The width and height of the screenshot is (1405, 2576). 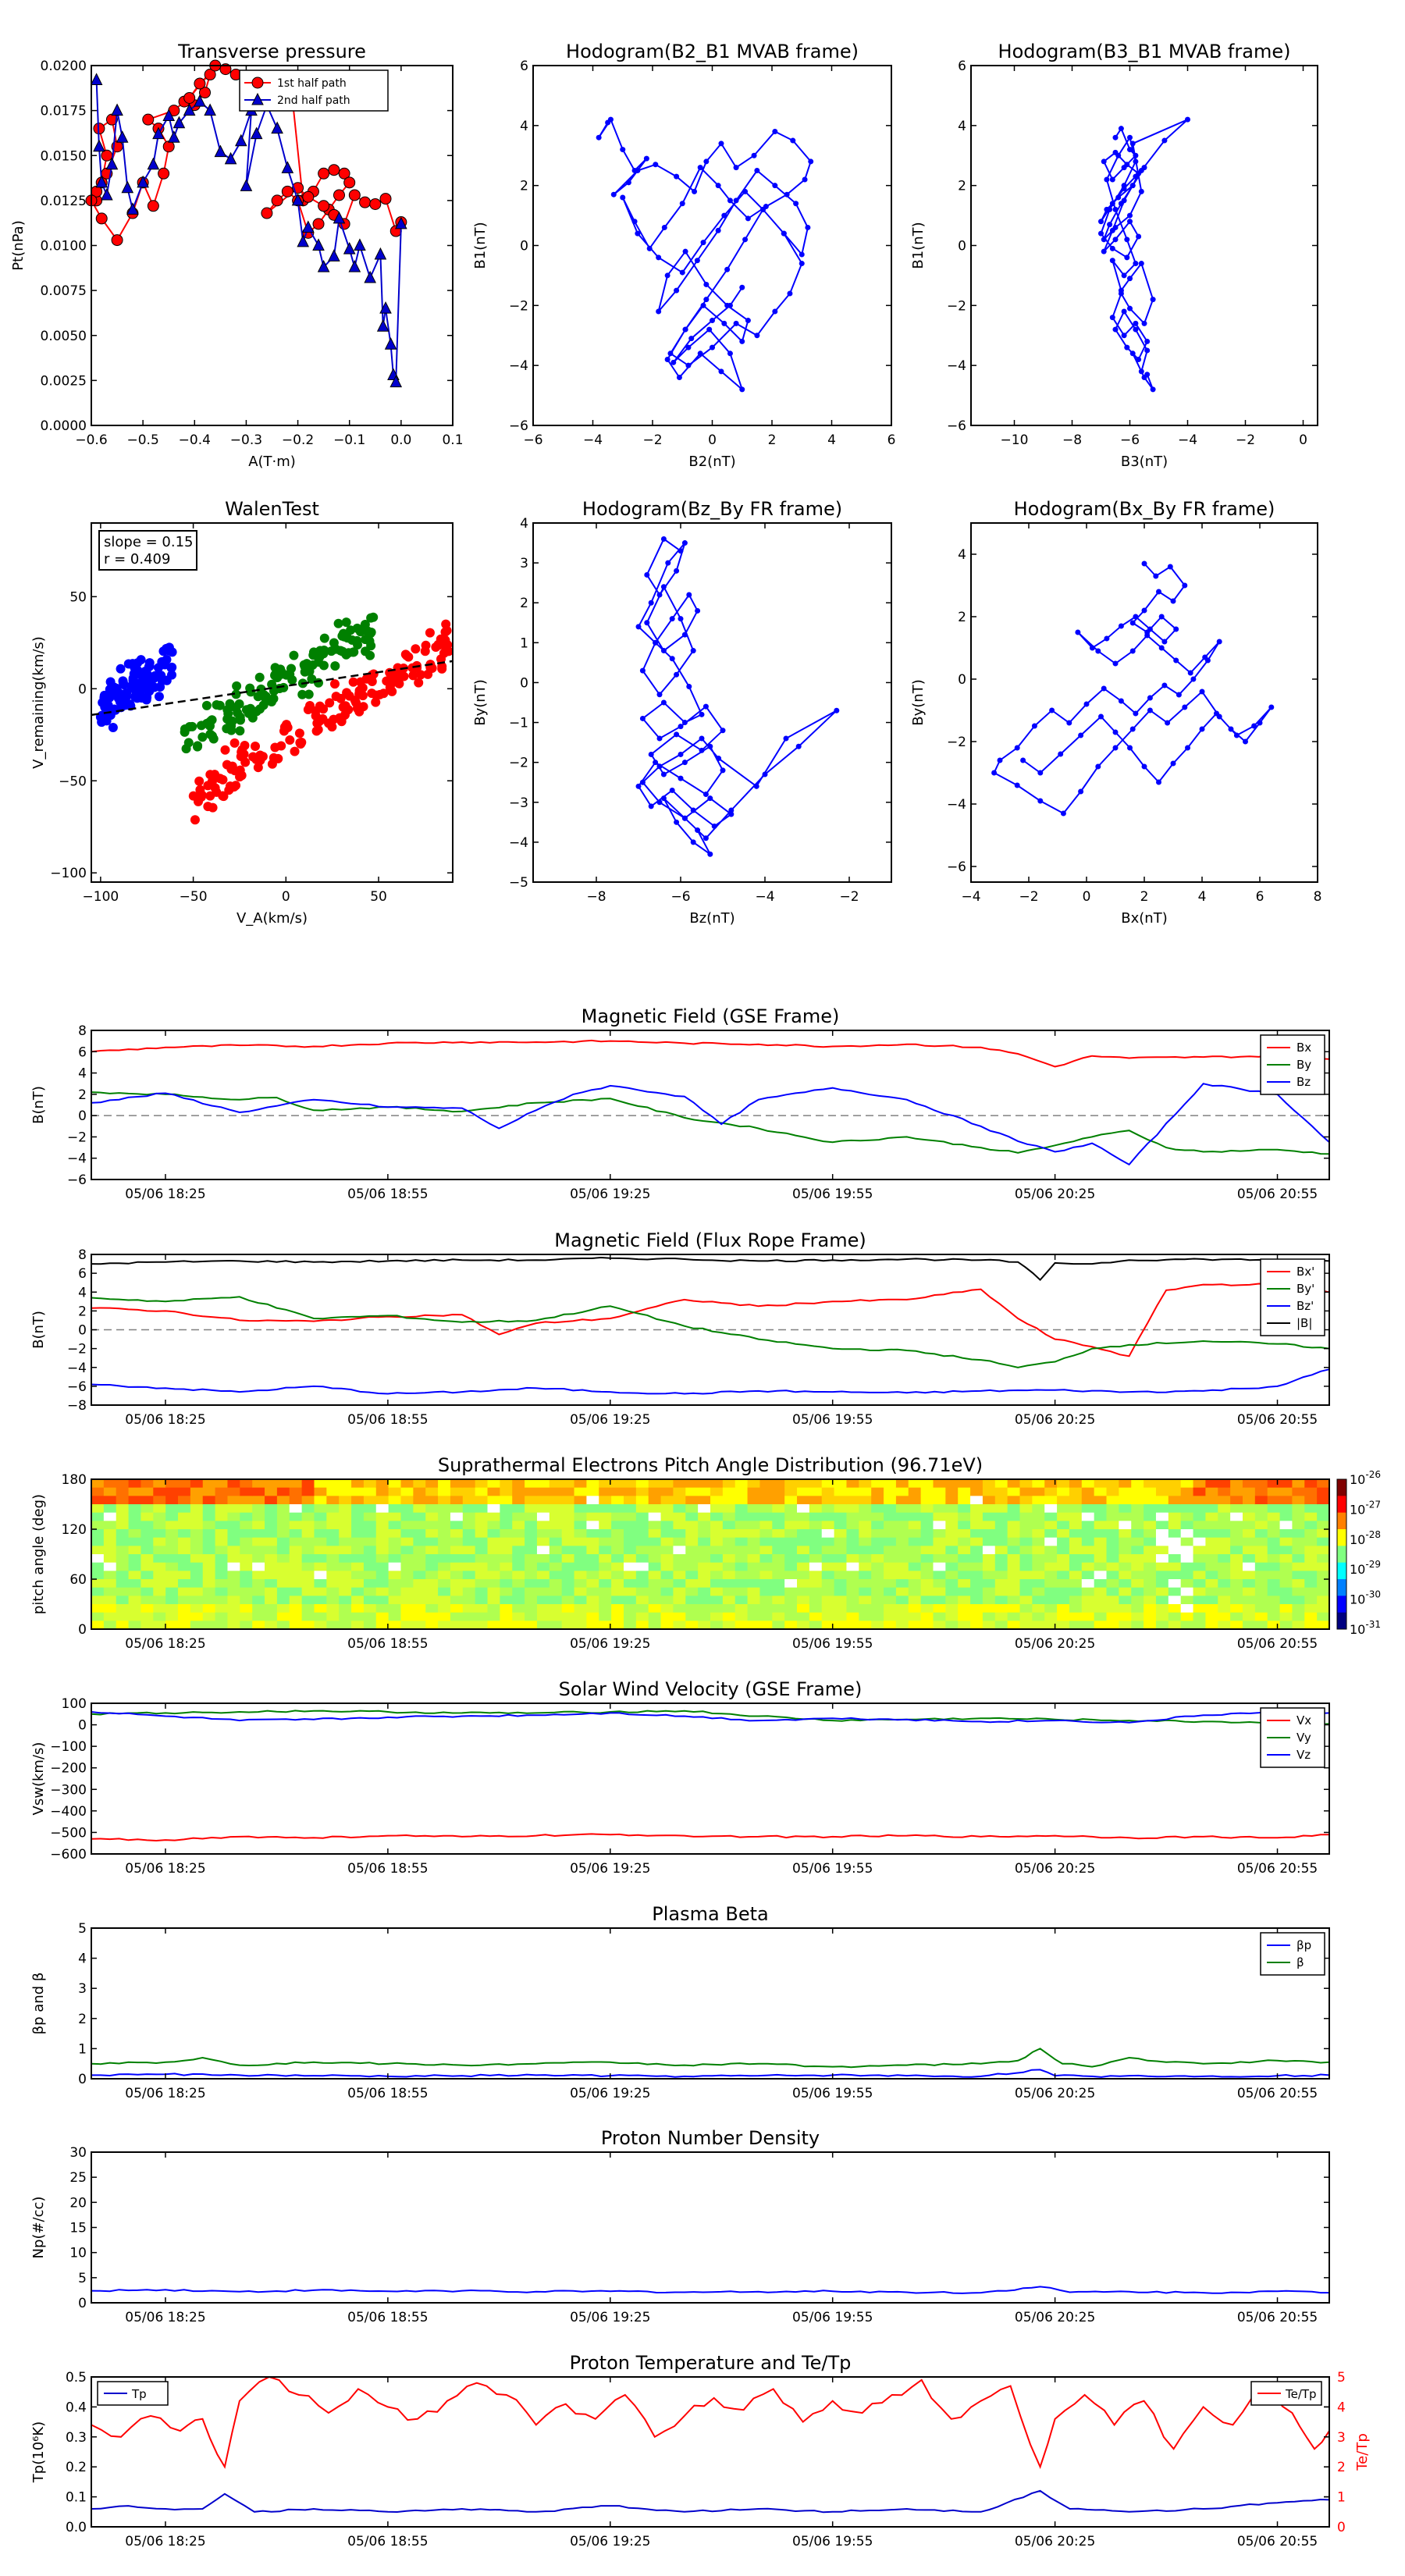 I want to click on series-line, so click(x=738, y=696).